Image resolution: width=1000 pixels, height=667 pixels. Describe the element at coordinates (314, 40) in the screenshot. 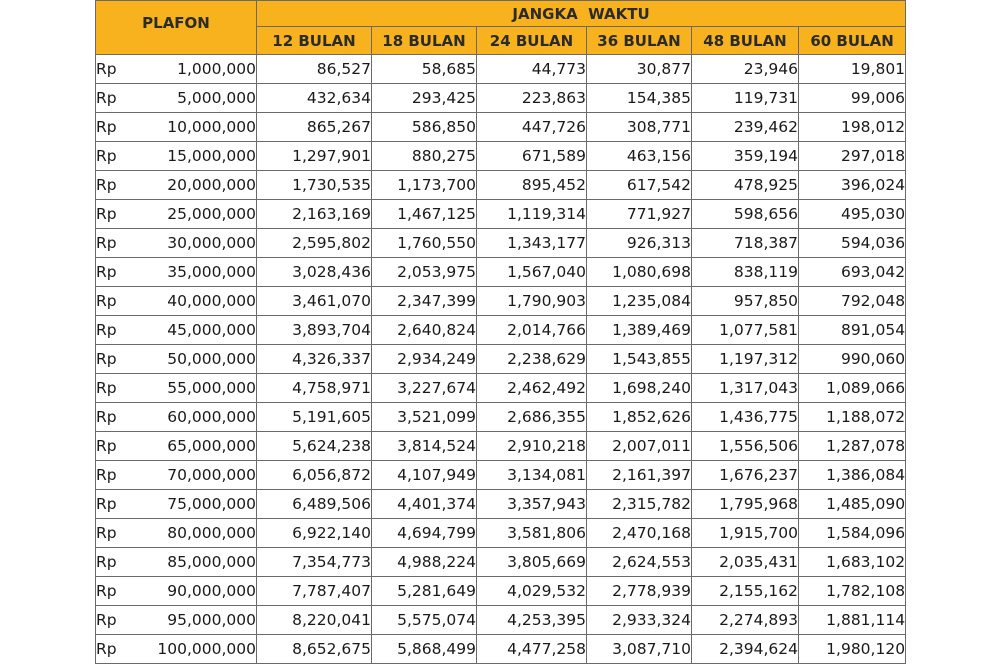

I see `term-12-header: 12 BULAN` at that location.